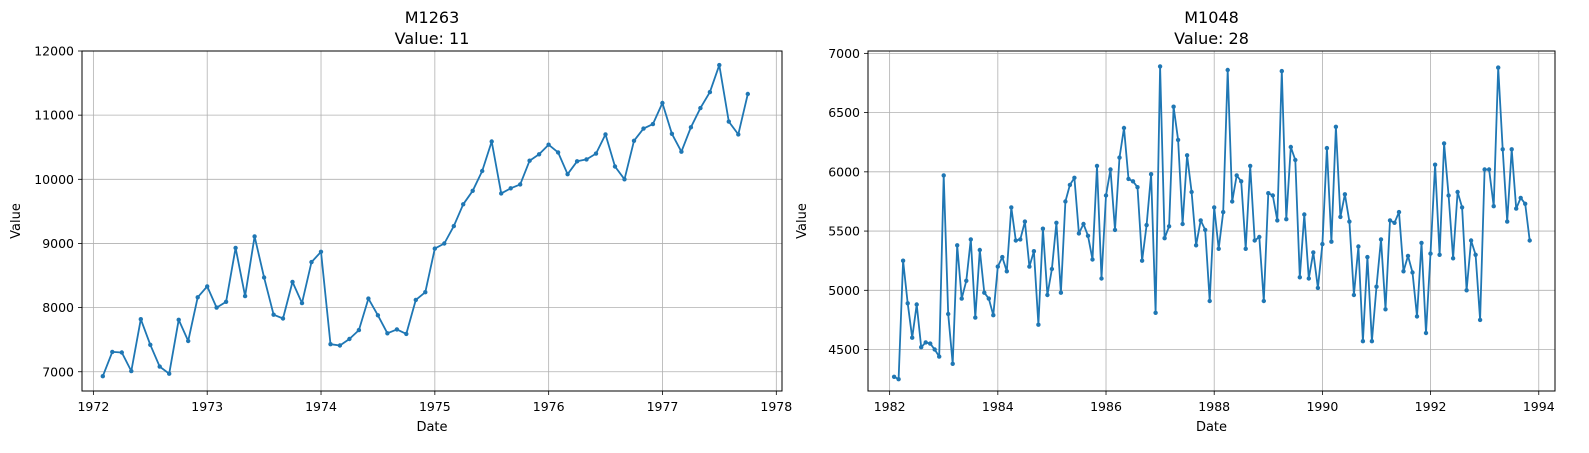  What do you see at coordinates (844, 112) in the screenshot?
I see `y-tick-label: 6500` at bounding box center [844, 112].